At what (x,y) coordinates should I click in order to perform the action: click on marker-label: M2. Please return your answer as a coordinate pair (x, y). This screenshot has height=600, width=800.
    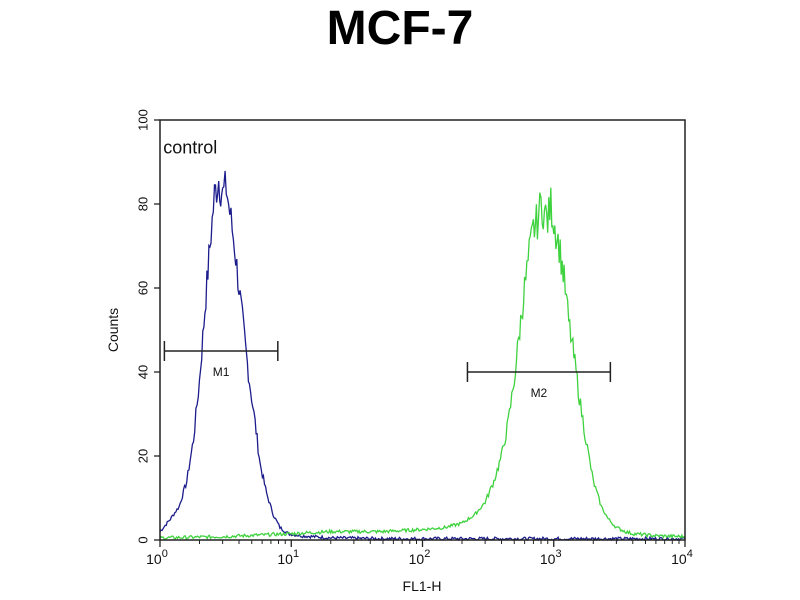
    Looking at the image, I should click on (539, 393).